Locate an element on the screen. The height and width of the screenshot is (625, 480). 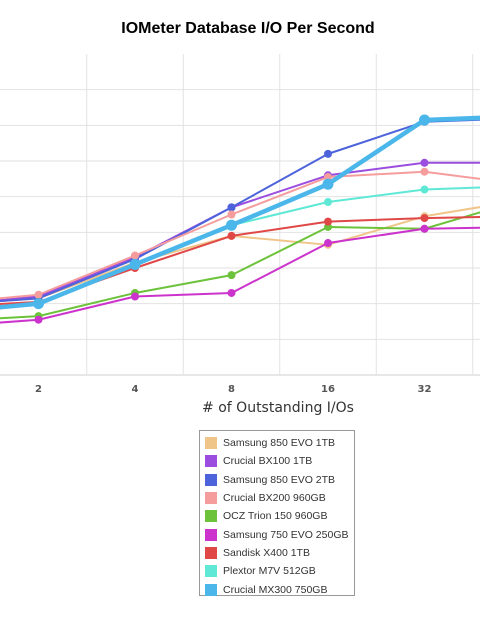
legend-item: Samsung 850 EVO 1TB is located at coordinates (279, 443).